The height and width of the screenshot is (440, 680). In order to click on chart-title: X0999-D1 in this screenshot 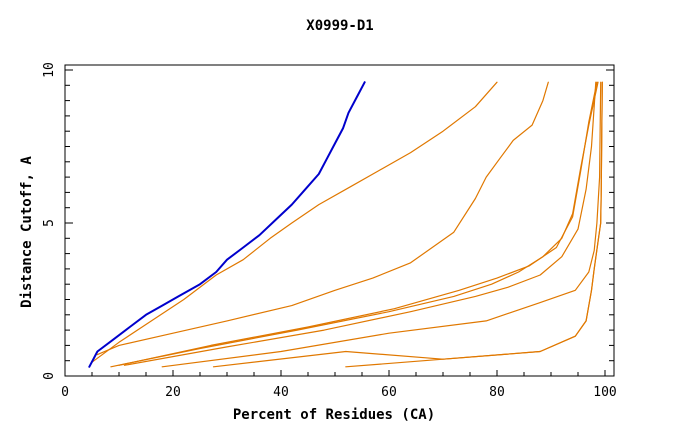, I will do `click(339, 26)`.